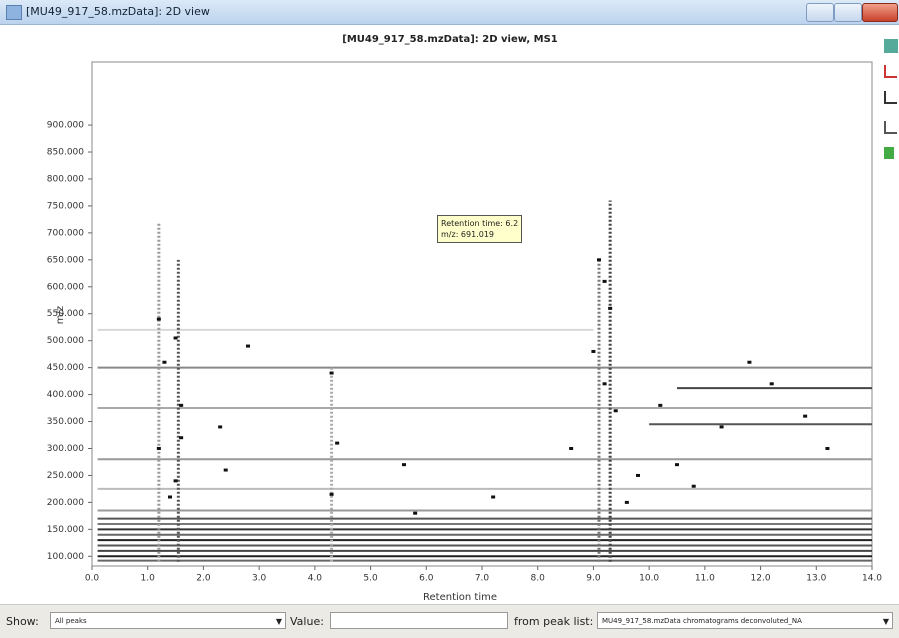 The width and height of the screenshot is (899, 638). I want to click on peaklist-label: from peak list:, so click(554, 621).